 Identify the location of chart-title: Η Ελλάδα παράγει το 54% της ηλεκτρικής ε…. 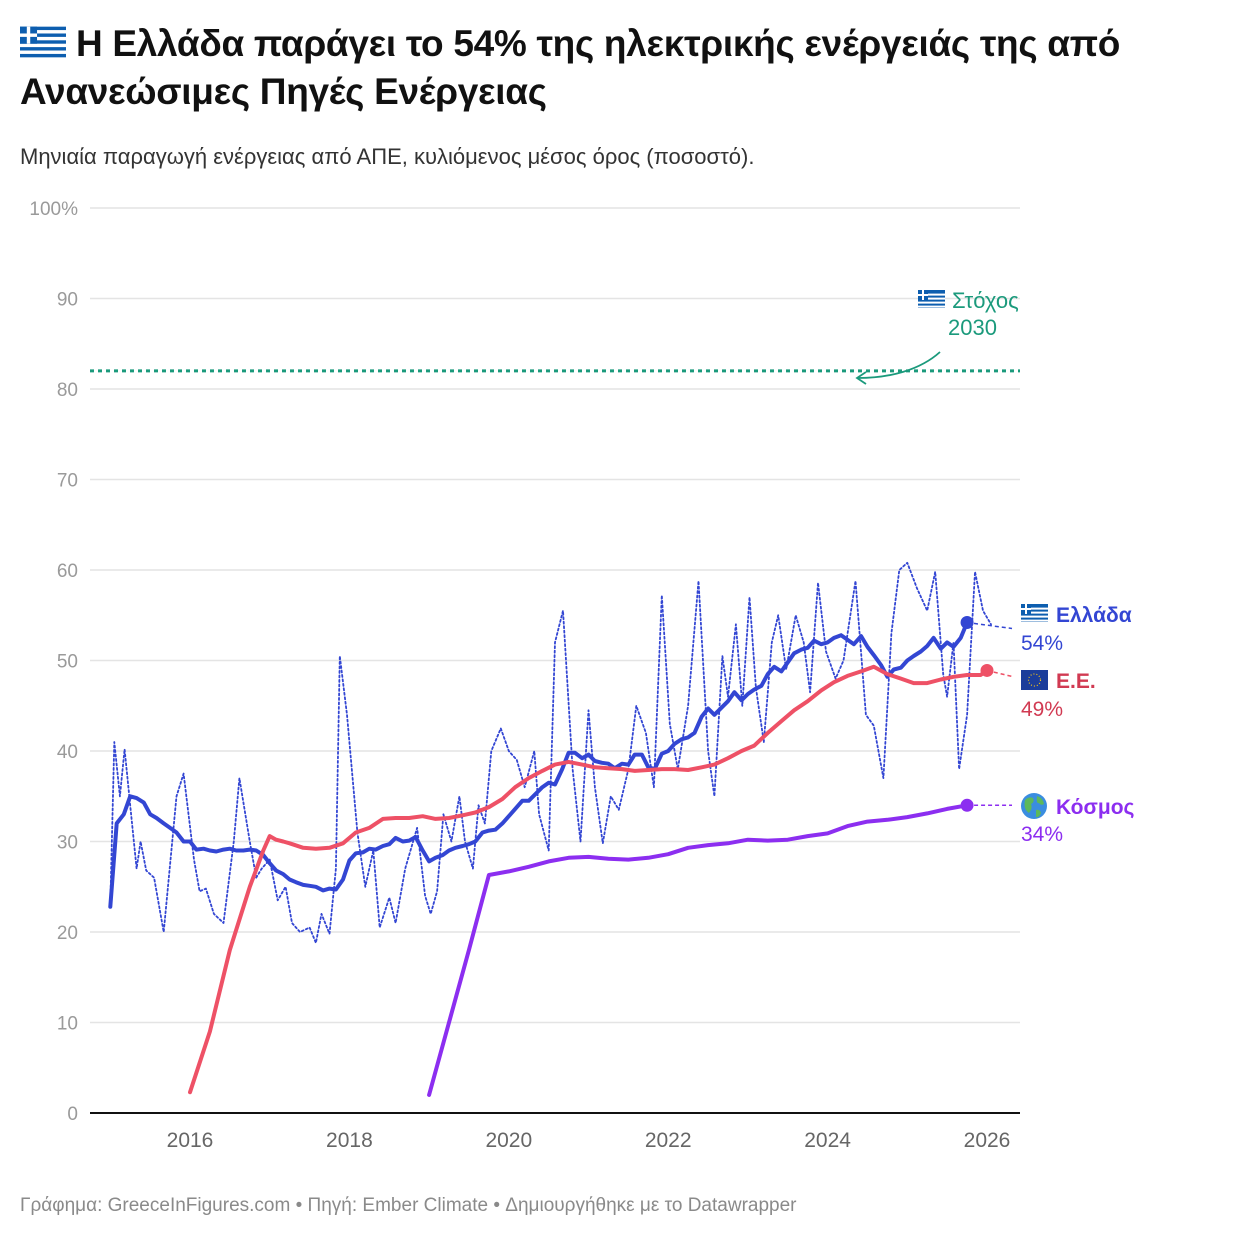
(620, 68).